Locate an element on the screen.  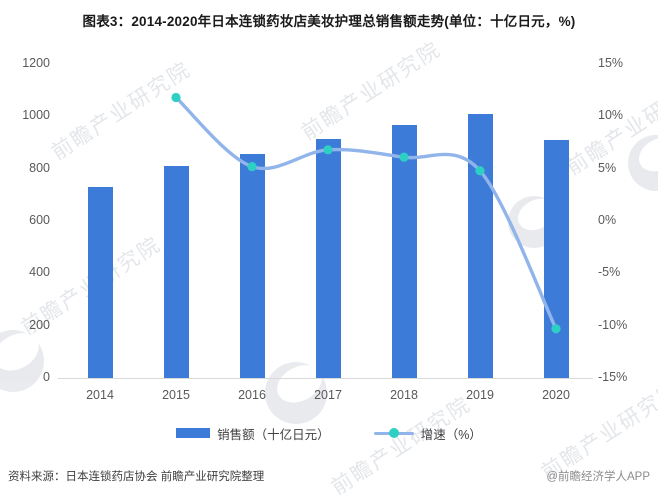
sales-bar-2015 is located at coordinates (176, 272).